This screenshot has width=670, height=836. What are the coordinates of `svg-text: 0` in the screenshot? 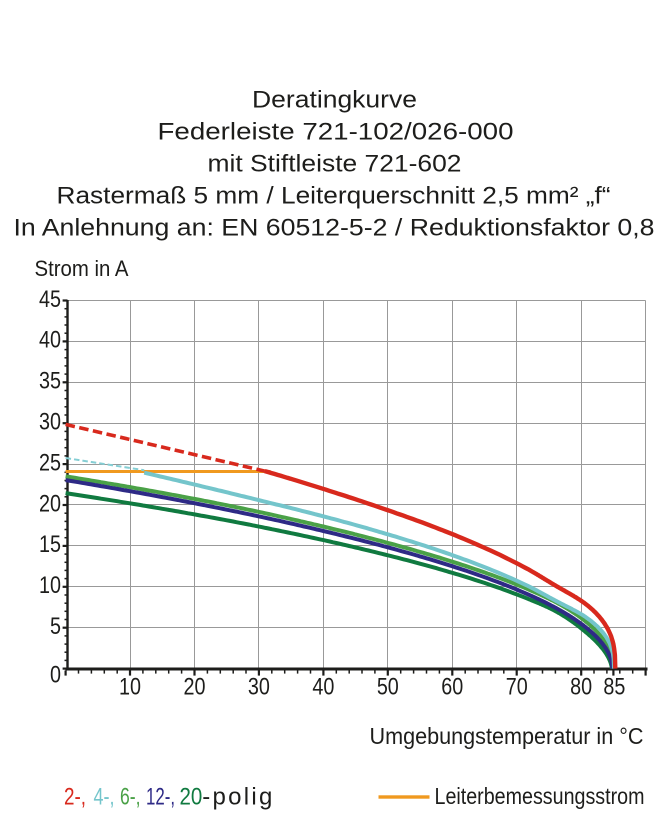 It's located at (55, 675).